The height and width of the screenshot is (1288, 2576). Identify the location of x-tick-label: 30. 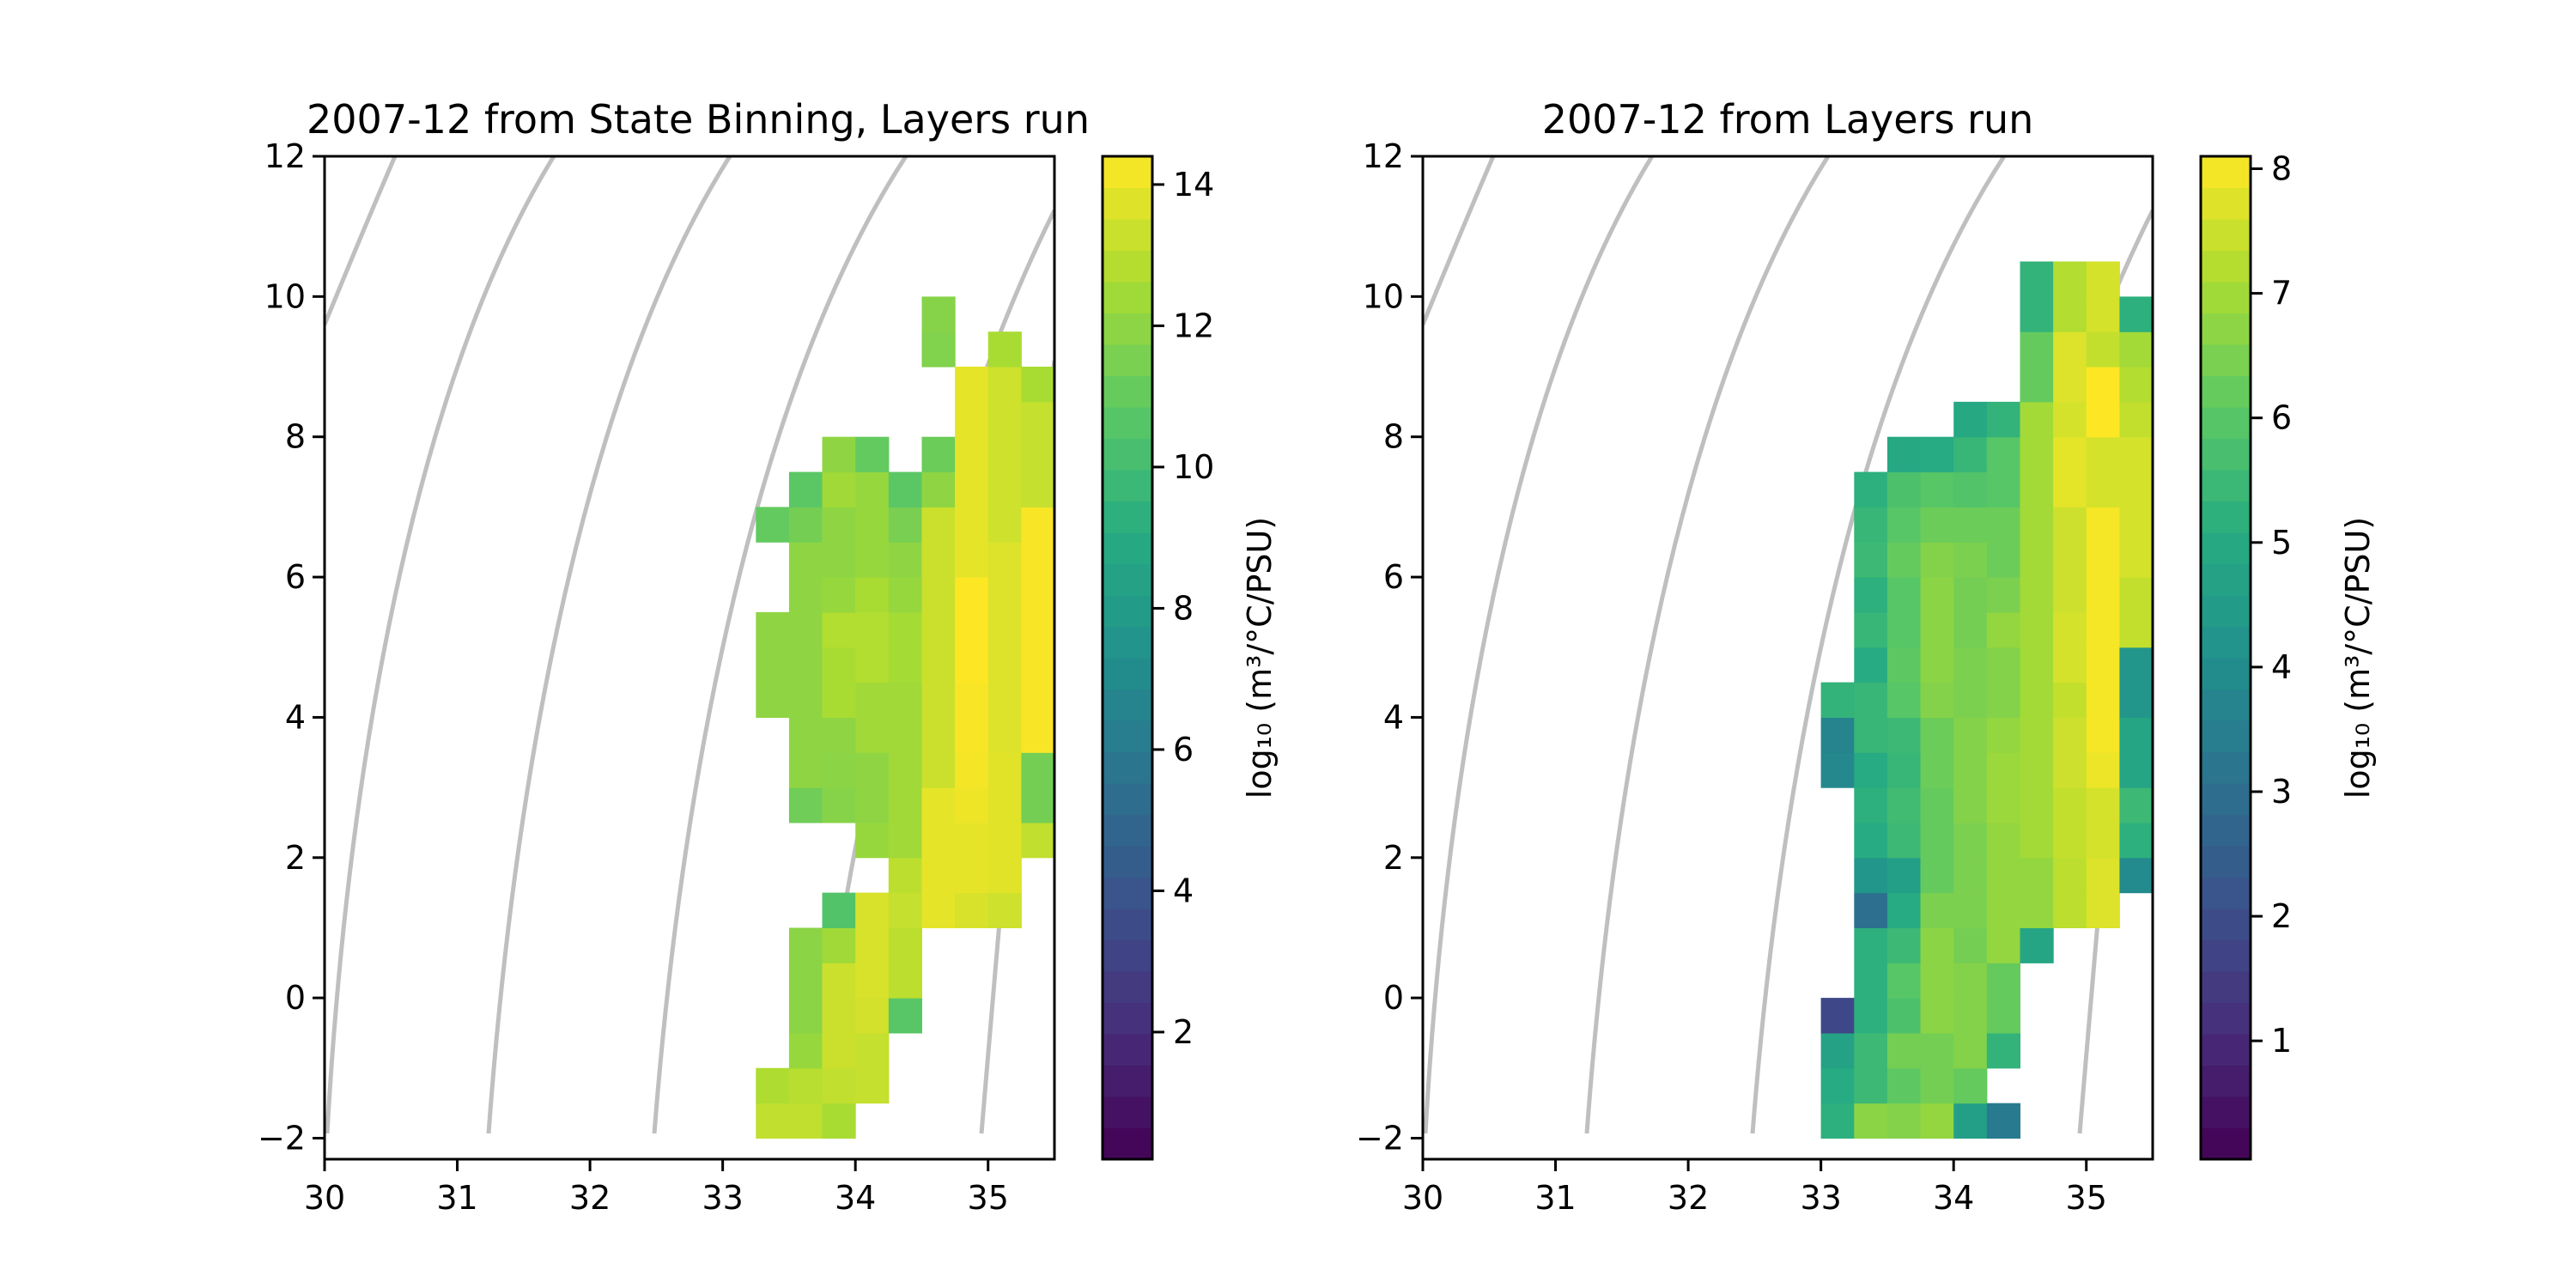
(1422, 1198).